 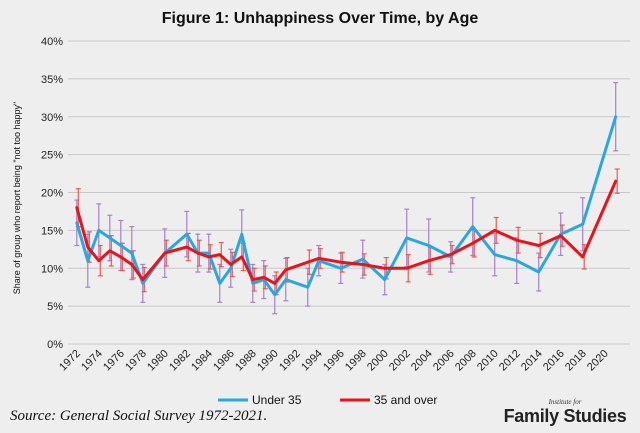 What do you see at coordinates (400, 361) in the screenshot?
I see `x-tick-label: 2002` at bounding box center [400, 361].